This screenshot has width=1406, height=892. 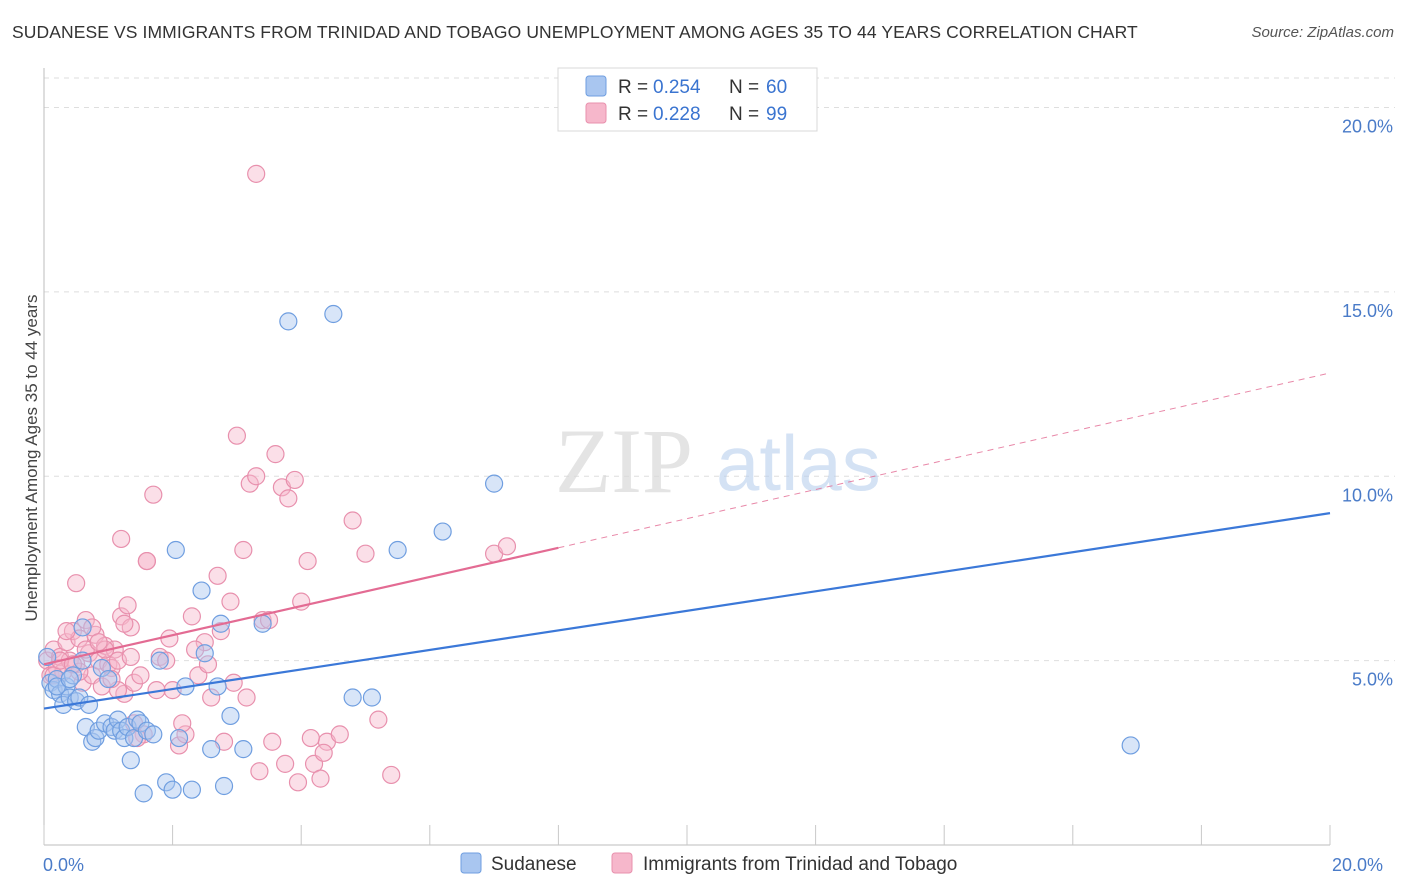 I want to click on legend-r-value-2: 0.228, so click(x=677, y=114).